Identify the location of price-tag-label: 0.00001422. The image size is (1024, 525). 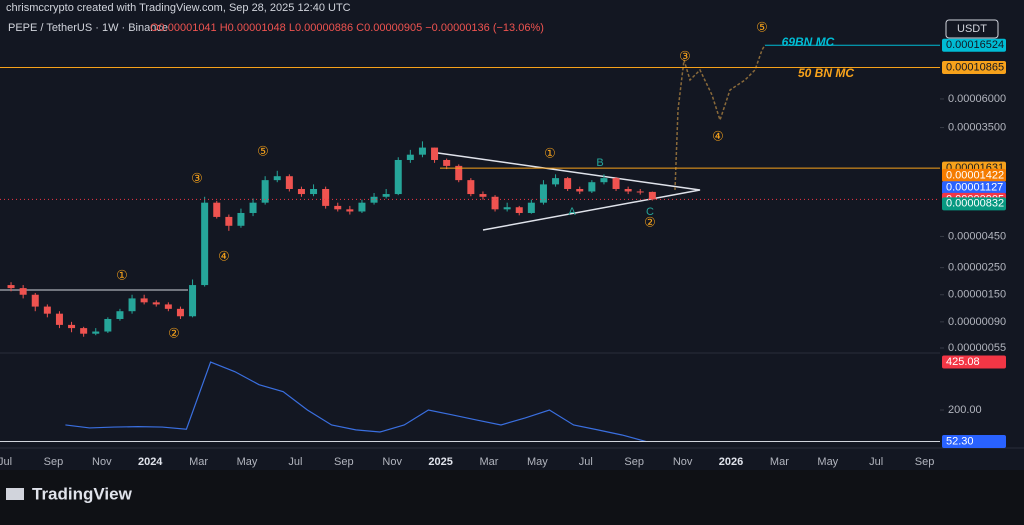
(975, 175).